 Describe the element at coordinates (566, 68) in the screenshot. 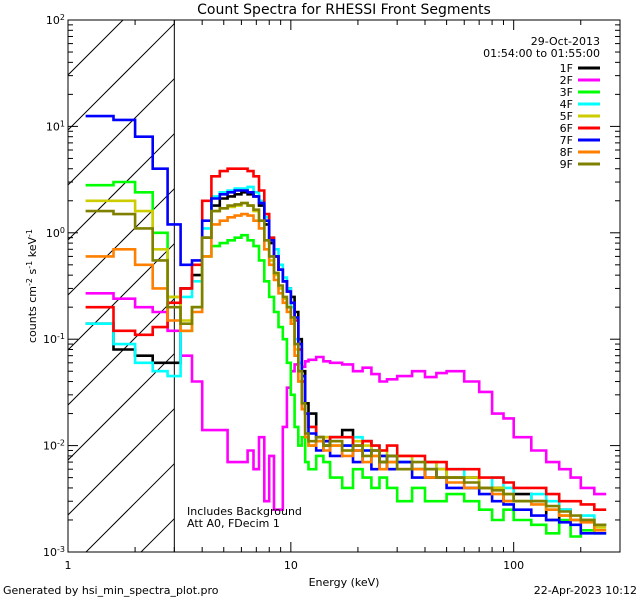

I see `legend-label-1F: 1F` at that location.